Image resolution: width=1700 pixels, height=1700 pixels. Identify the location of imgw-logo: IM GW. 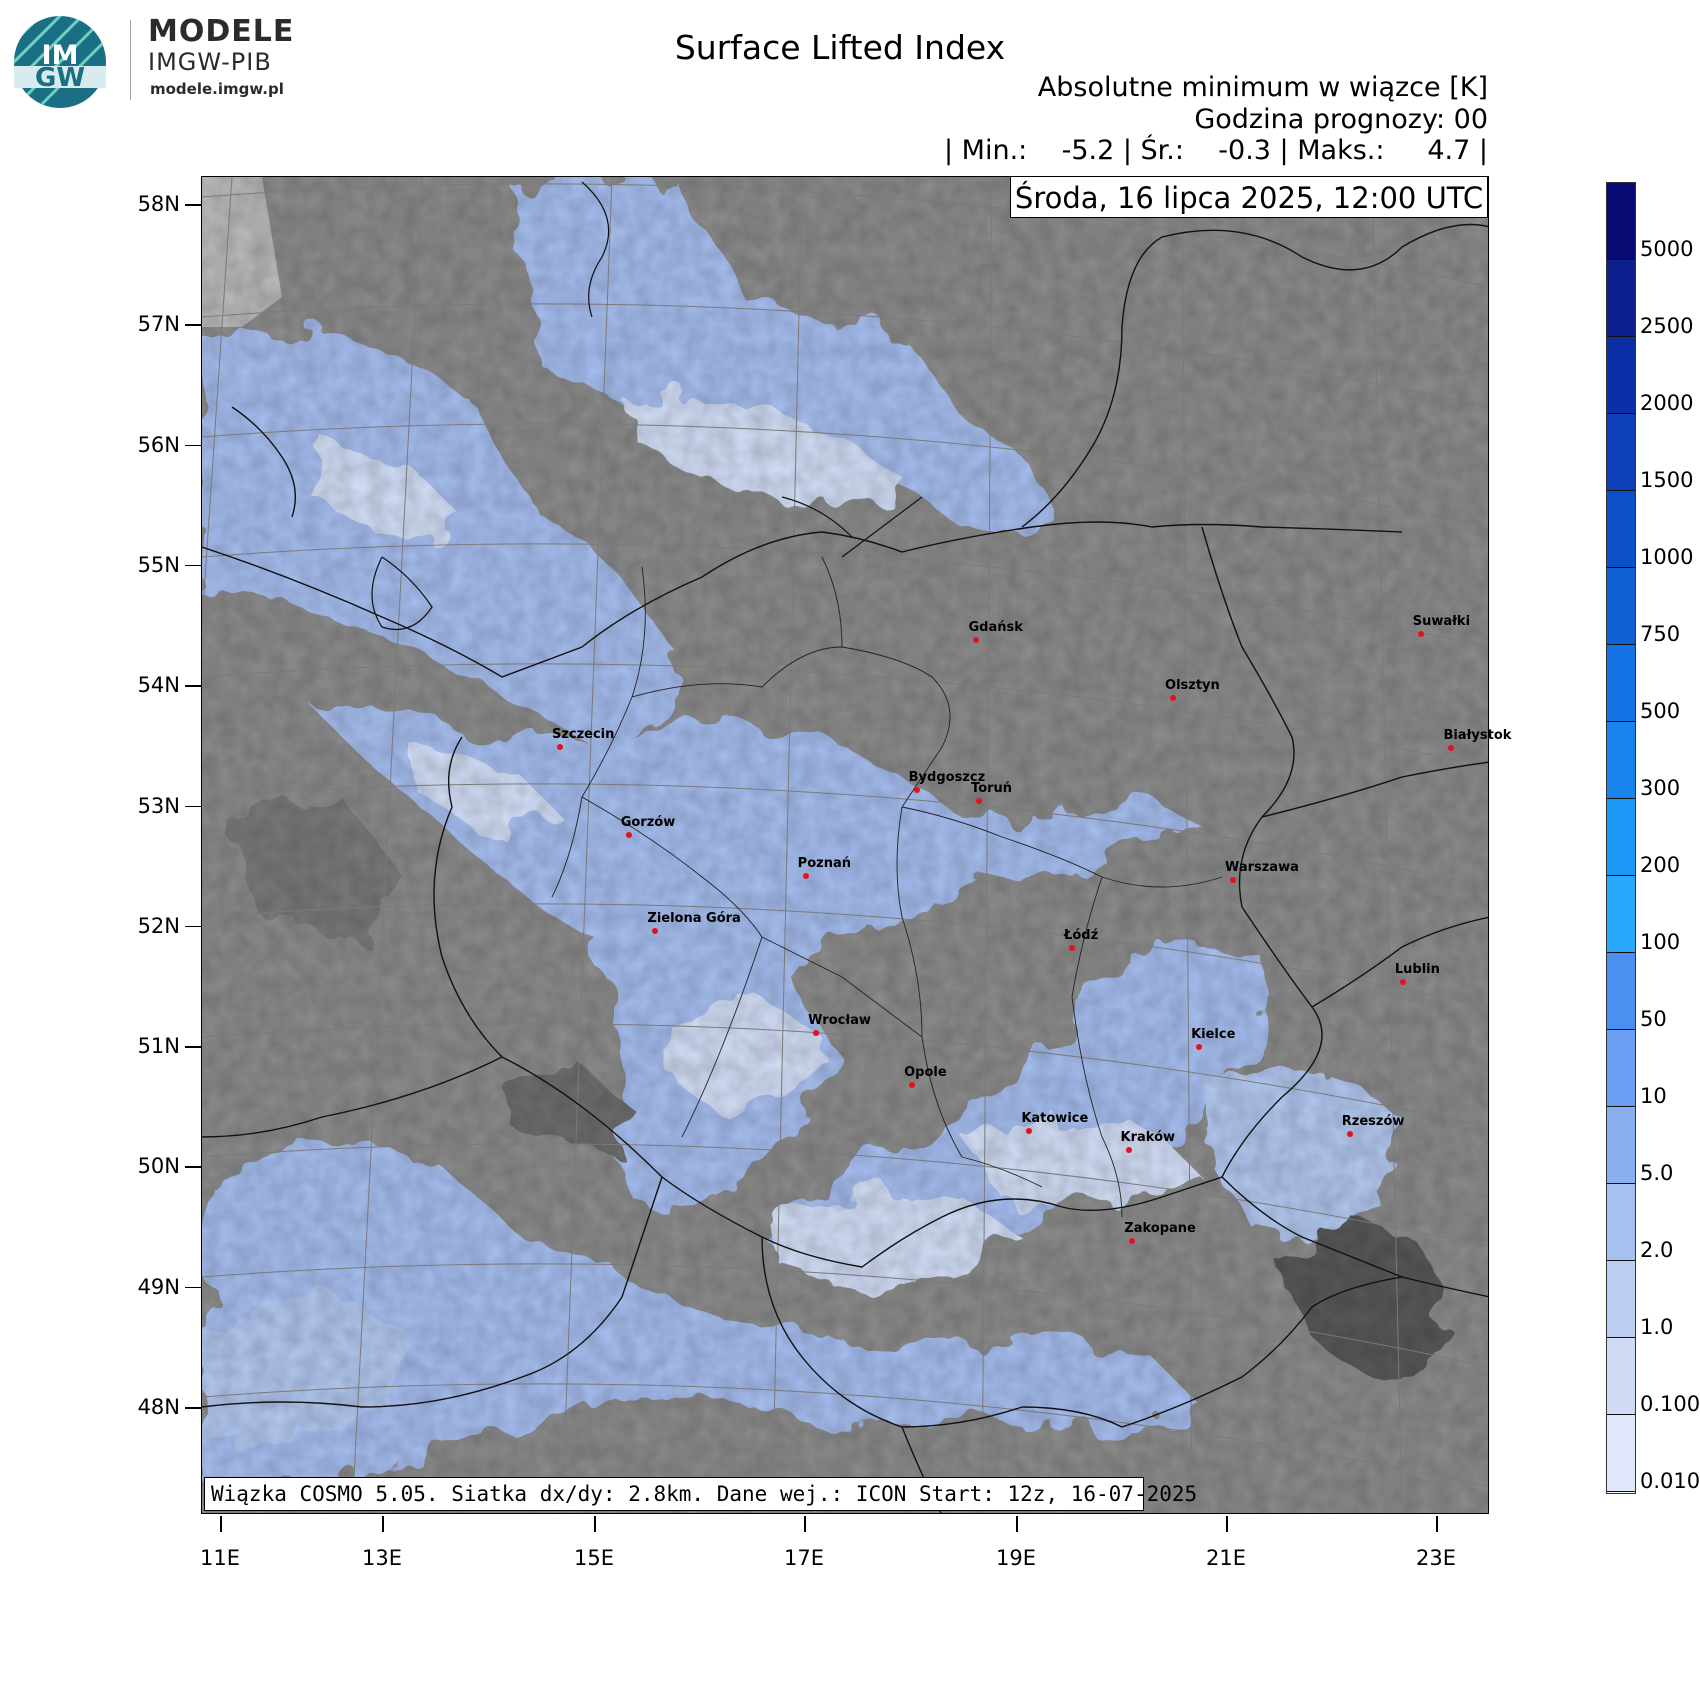
(60, 62).